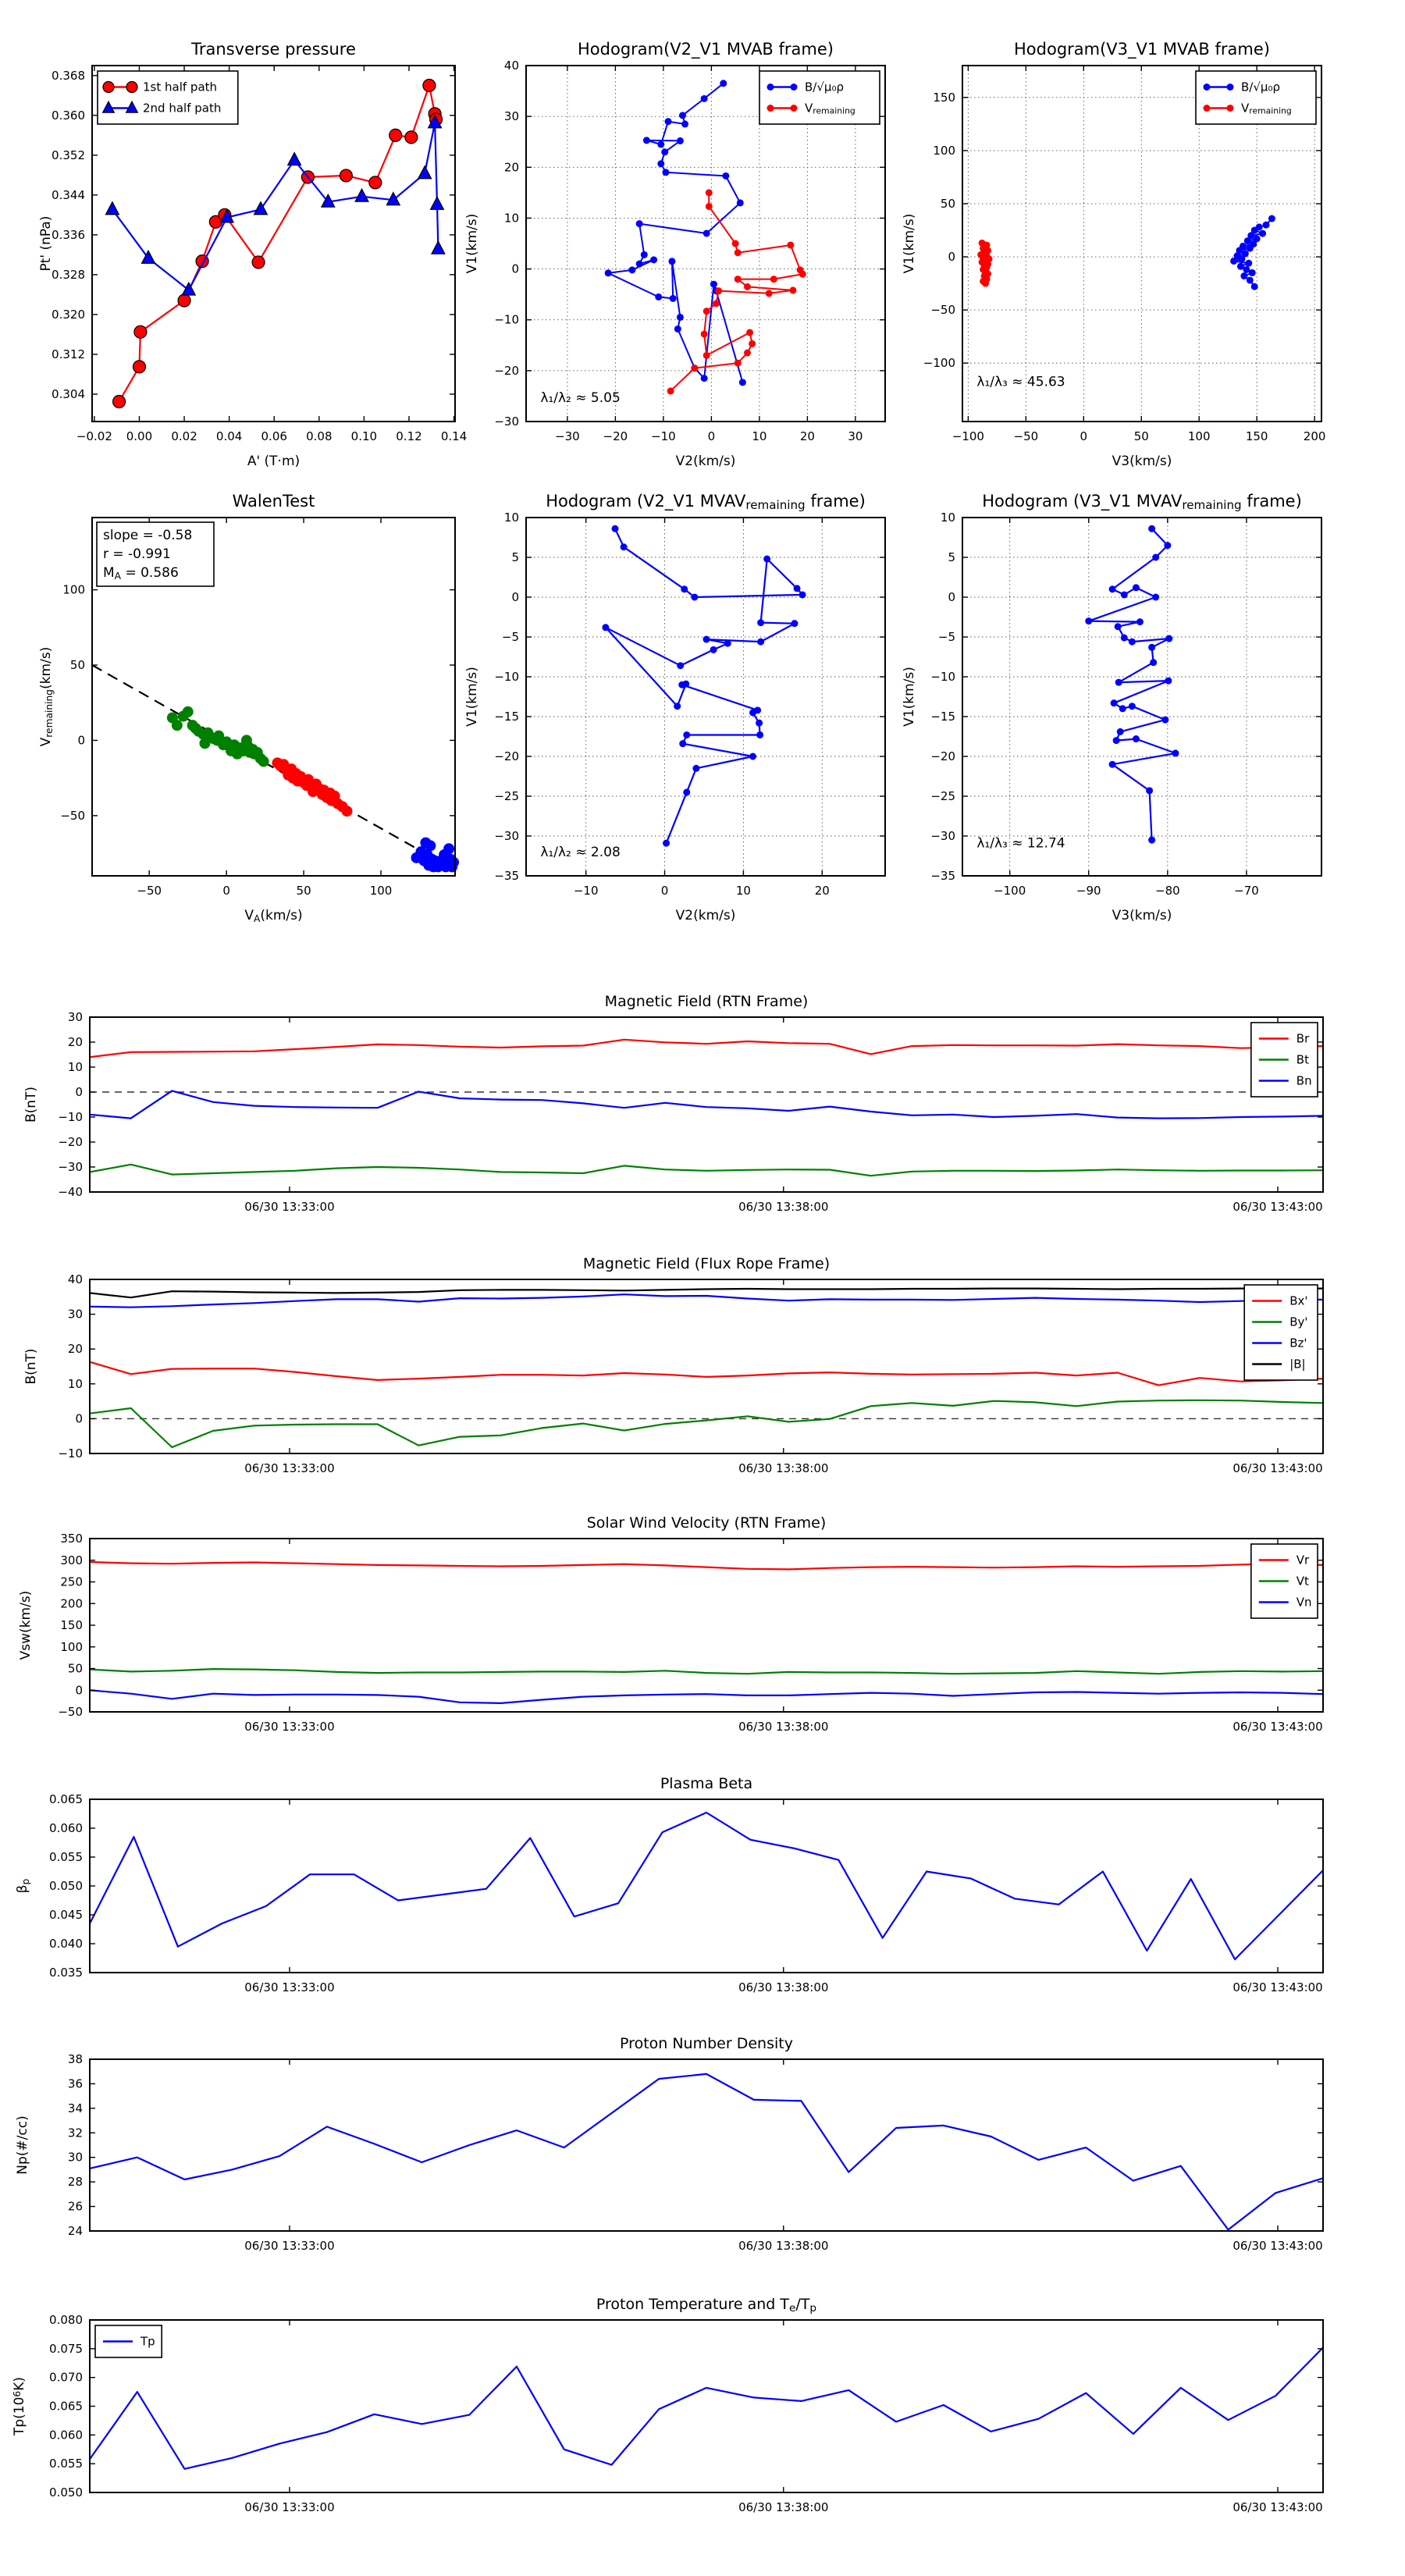 This screenshot has width=1405, height=2576. What do you see at coordinates (507, 876) in the screenshot?
I see `y-tick-label: −35` at bounding box center [507, 876].